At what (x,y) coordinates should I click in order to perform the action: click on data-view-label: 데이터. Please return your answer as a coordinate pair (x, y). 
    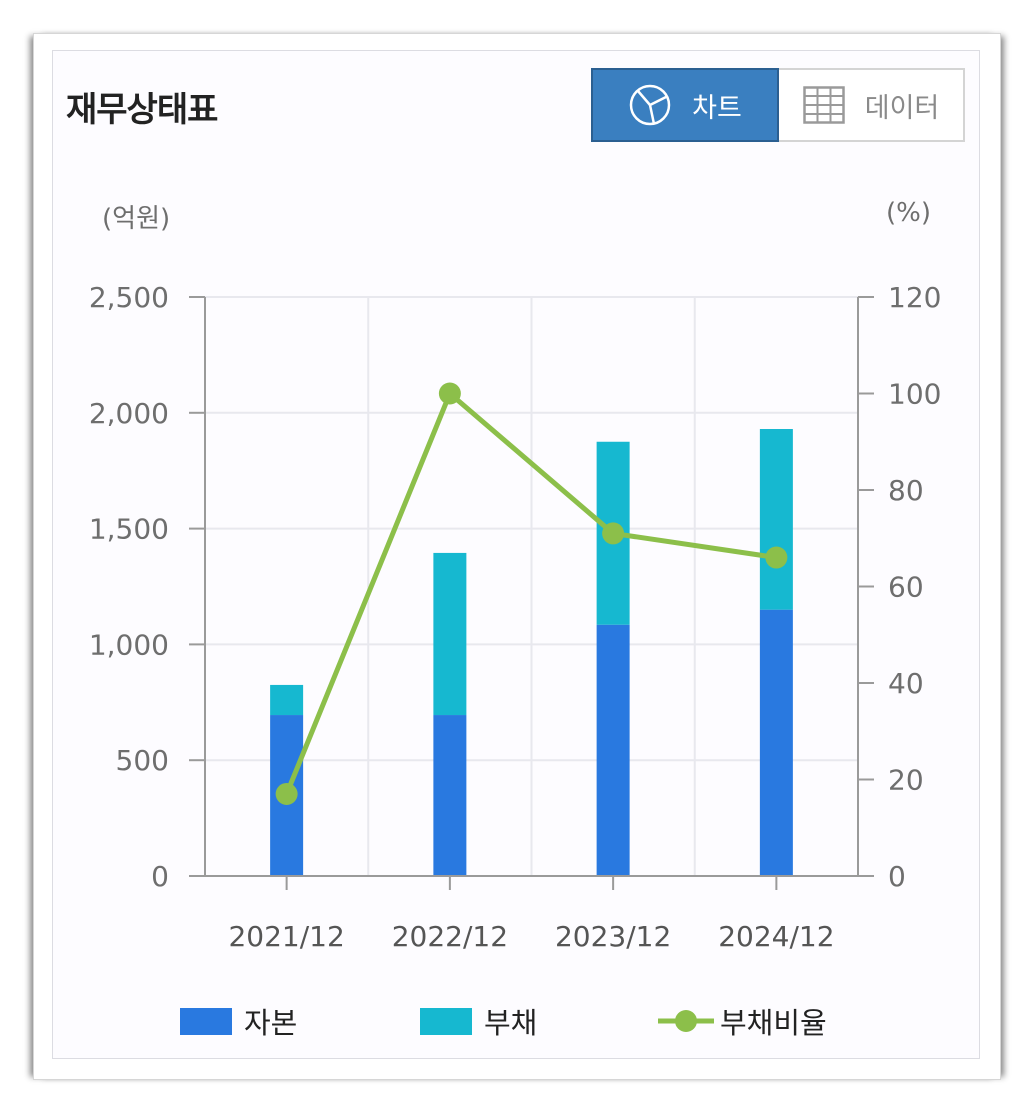
    Looking at the image, I should click on (902, 108).